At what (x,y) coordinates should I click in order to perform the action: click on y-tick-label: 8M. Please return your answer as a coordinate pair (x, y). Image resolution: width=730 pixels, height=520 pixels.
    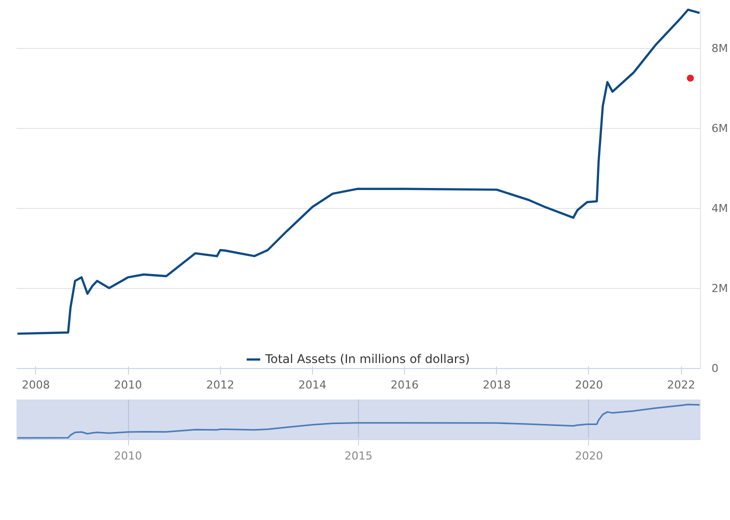
    Looking at the image, I should click on (720, 48).